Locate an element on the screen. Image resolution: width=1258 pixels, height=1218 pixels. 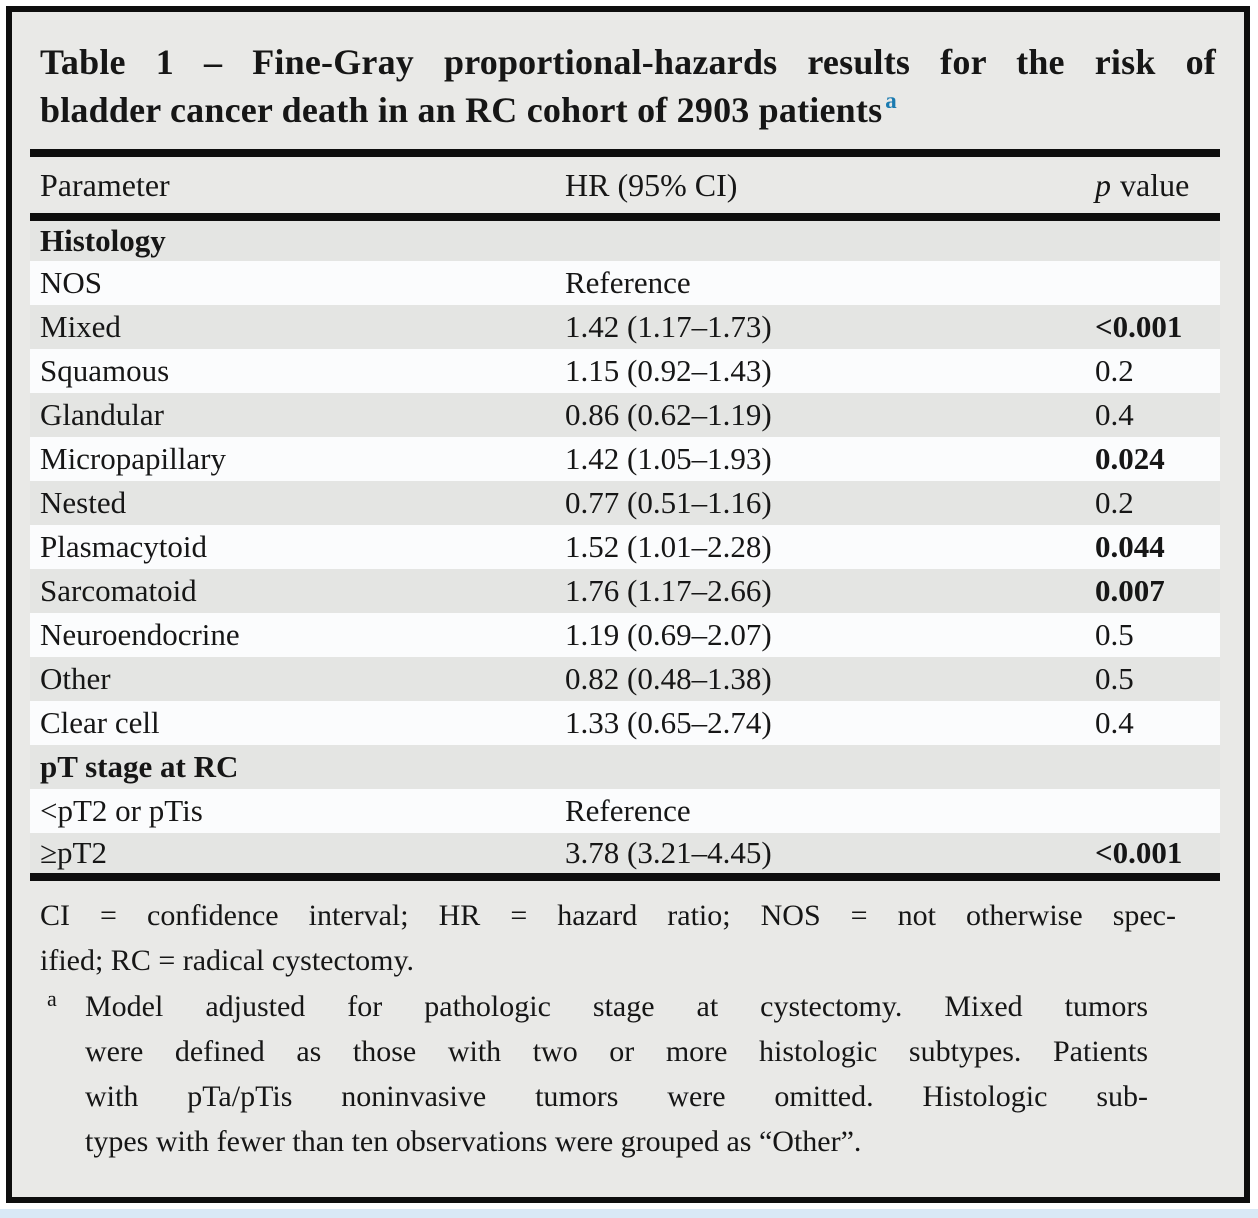
table-row: Mixed 1.42 (1.17–1.73) <0.001 is located at coordinates (625, 327).